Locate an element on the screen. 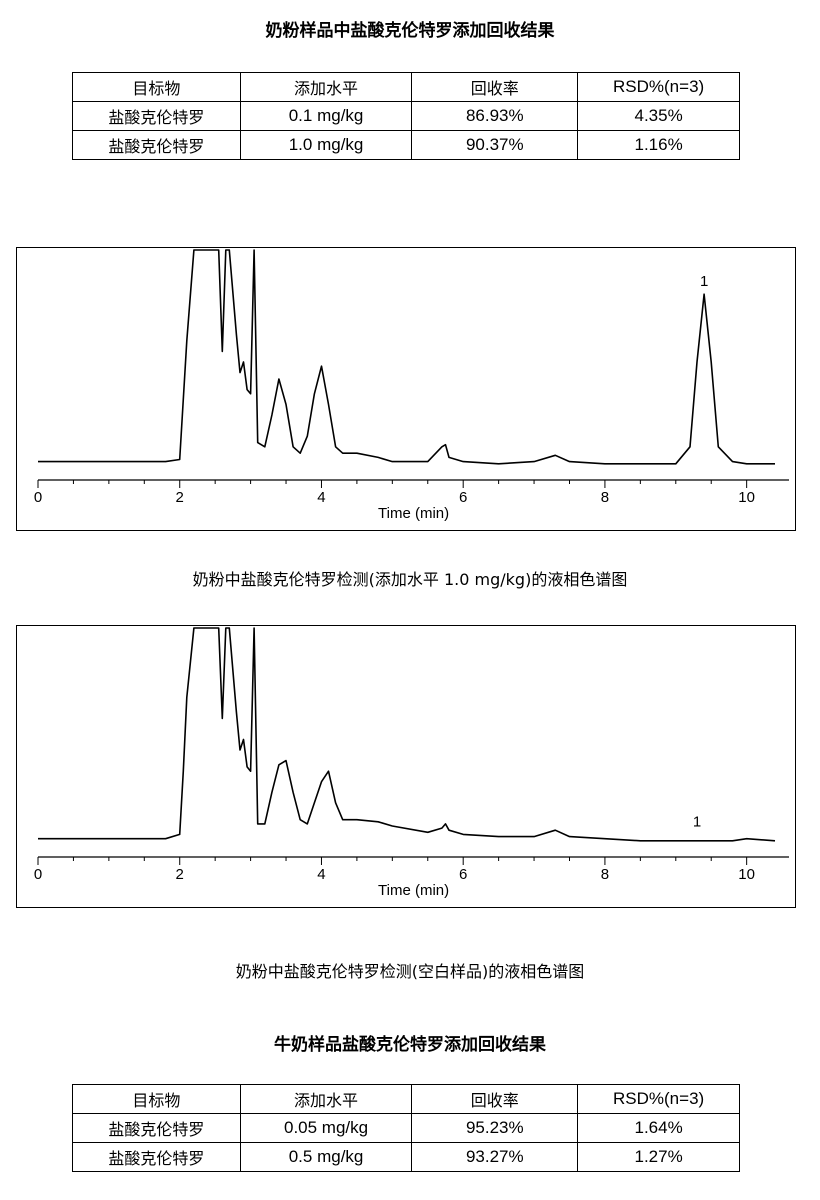 This screenshot has height=1200, width=820. cell-spike-level: 1.0 mg/kg is located at coordinates (326, 145).